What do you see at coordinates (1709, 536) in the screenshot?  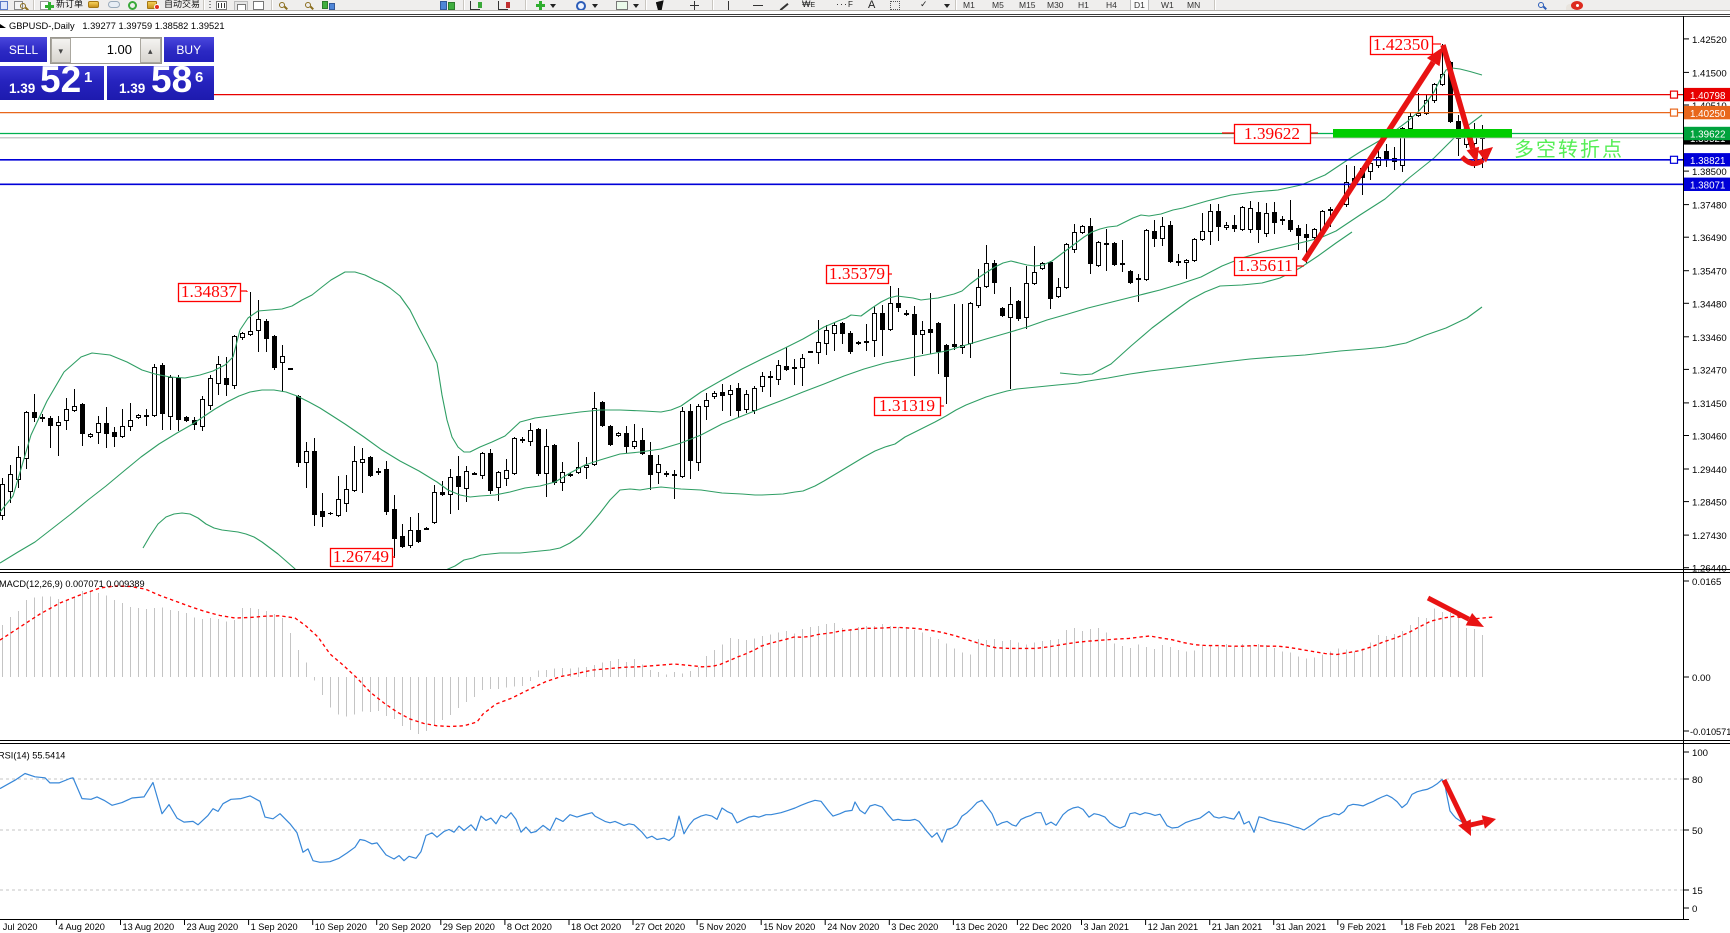 I see `svg-text: 1.27430` at bounding box center [1709, 536].